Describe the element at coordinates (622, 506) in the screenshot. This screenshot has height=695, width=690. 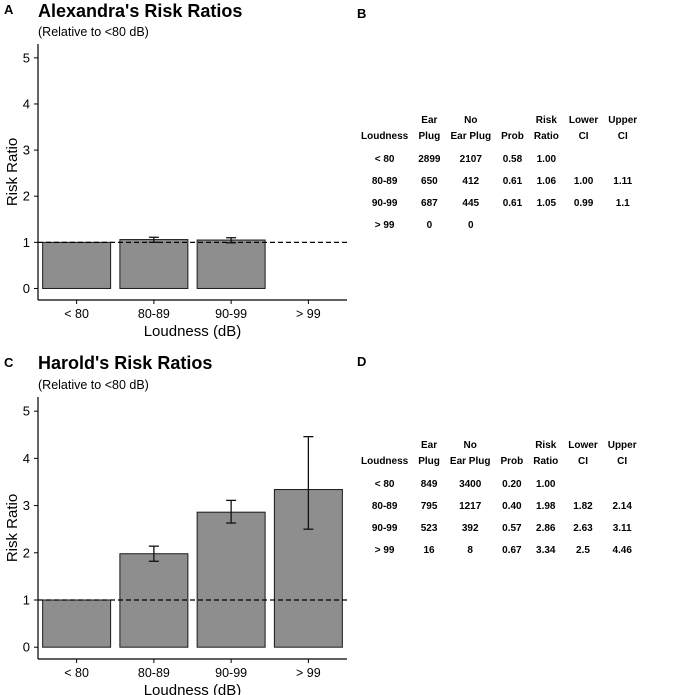
I see `table-cell: 2.14` at that location.